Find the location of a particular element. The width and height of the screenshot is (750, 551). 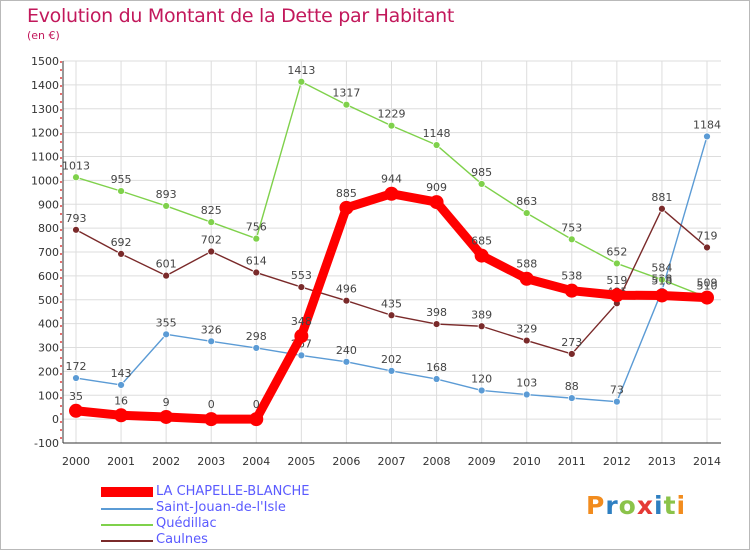

data-label: 719 is located at coordinates (707, 235).